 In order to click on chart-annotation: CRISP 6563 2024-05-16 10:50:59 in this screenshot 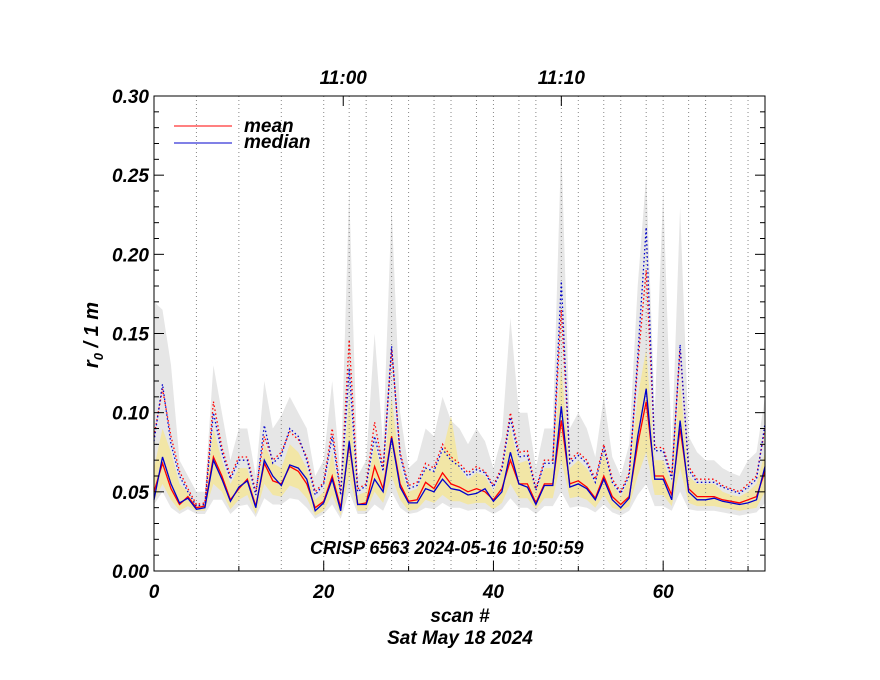, I will do `click(447, 548)`.